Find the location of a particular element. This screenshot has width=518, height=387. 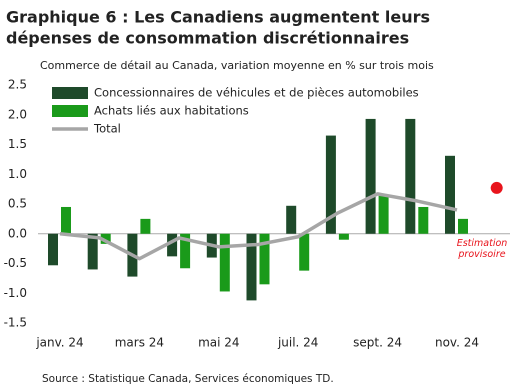

y-tick-label: -1.5 is located at coordinates (15, 323).